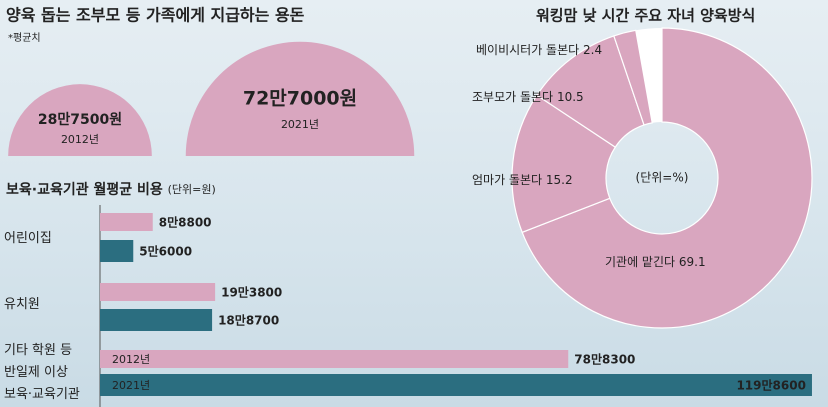 This screenshot has height=407, width=828. Describe the element at coordinates (80, 139) in the screenshot. I see `category-label: 2012년` at that location.